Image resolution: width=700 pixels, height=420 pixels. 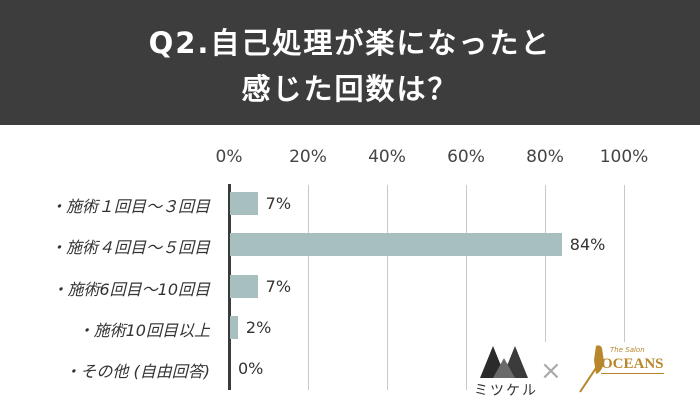 What do you see at coordinates (251, 368) in the screenshot?
I see `value-label: 0%` at bounding box center [251, 368].